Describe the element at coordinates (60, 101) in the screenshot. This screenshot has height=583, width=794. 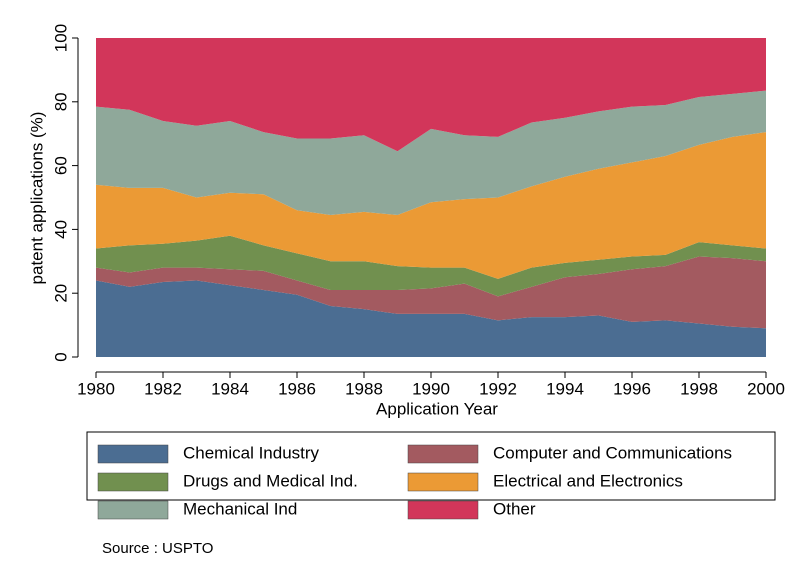
I see `y-tick-label: 80` at that location.